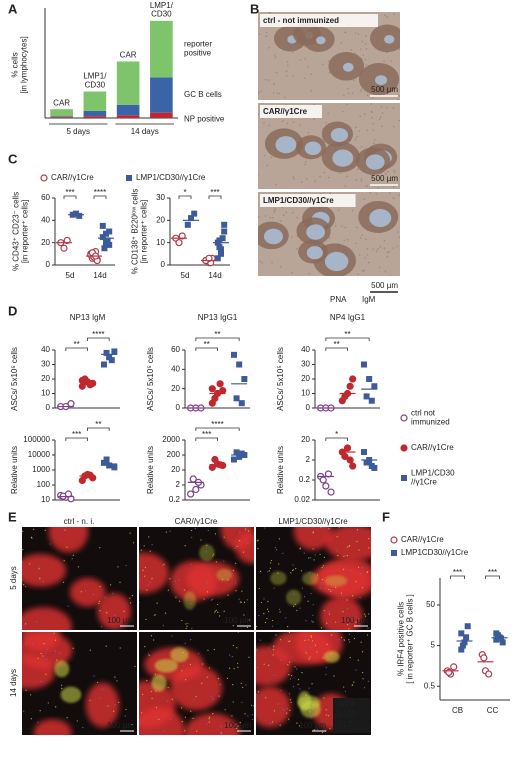 This screenshot has height=765, width=520. What do you see at coordinates (404, 448) in the screenshot?
I see `legend-marker` at bounding box center [404, 448].